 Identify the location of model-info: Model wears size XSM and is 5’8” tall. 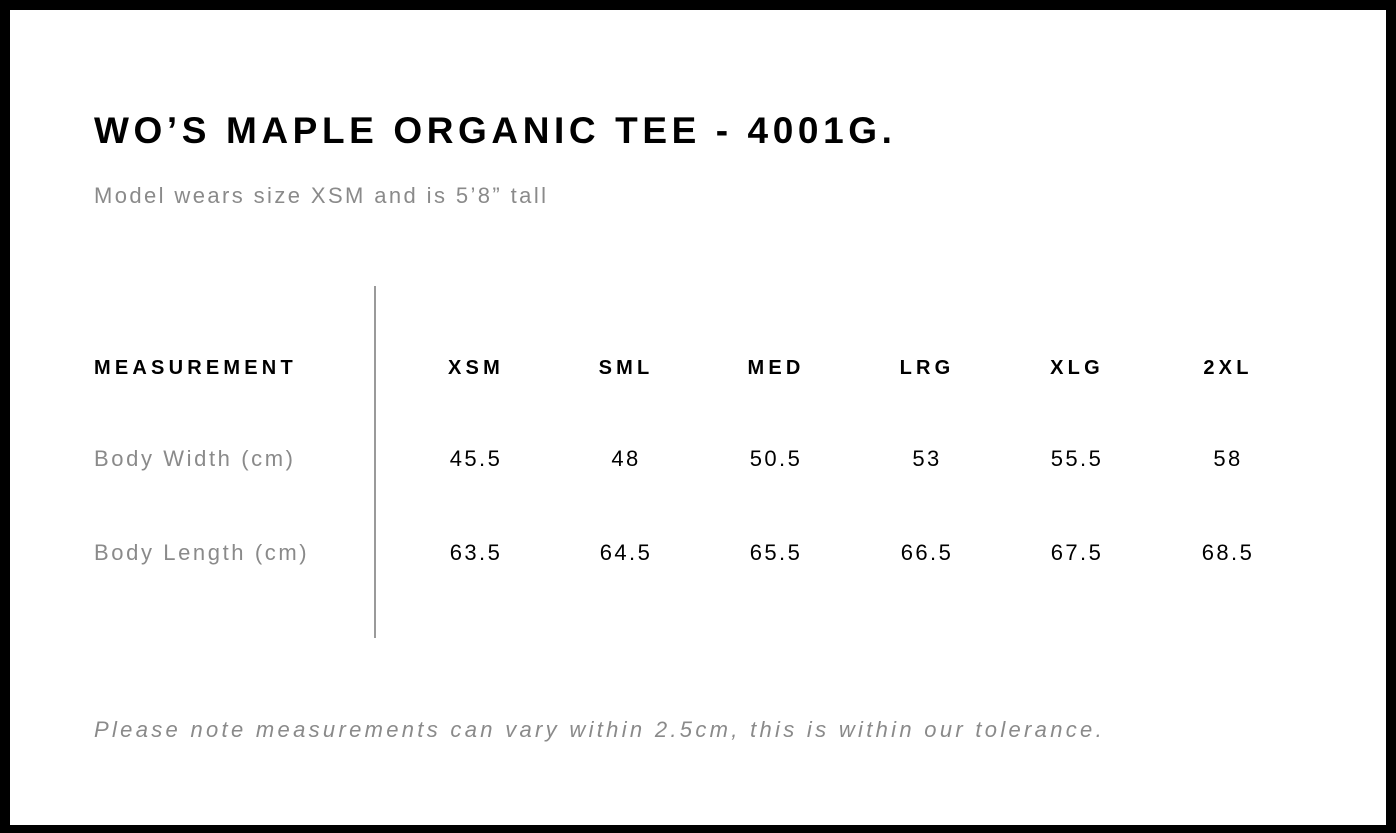
(321, 195).